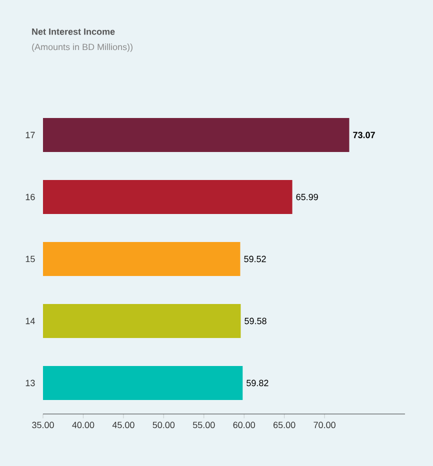  What do you see at coordinates (30, 197) in the screenshot?
I see `y-tick-label: 16` at bounding box center [30, 197].